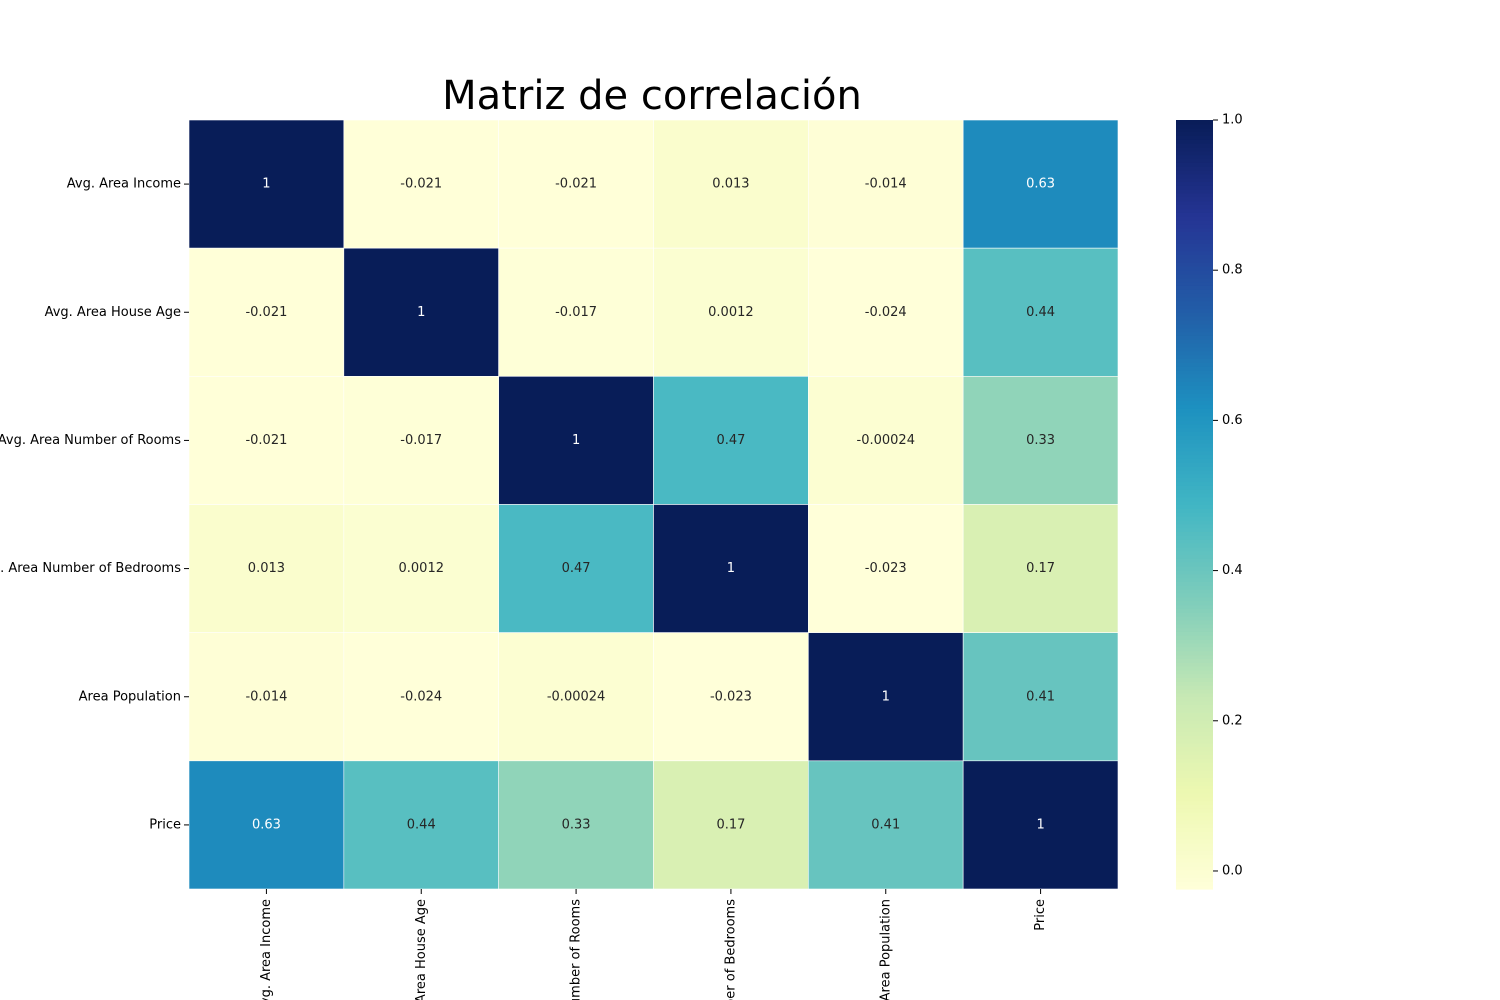 The image size is (1500, 1000). What do you see at coordinates (576, 824) in the screenshot?
I see `cell-label: 0.33` at bounding box center [576, 824].